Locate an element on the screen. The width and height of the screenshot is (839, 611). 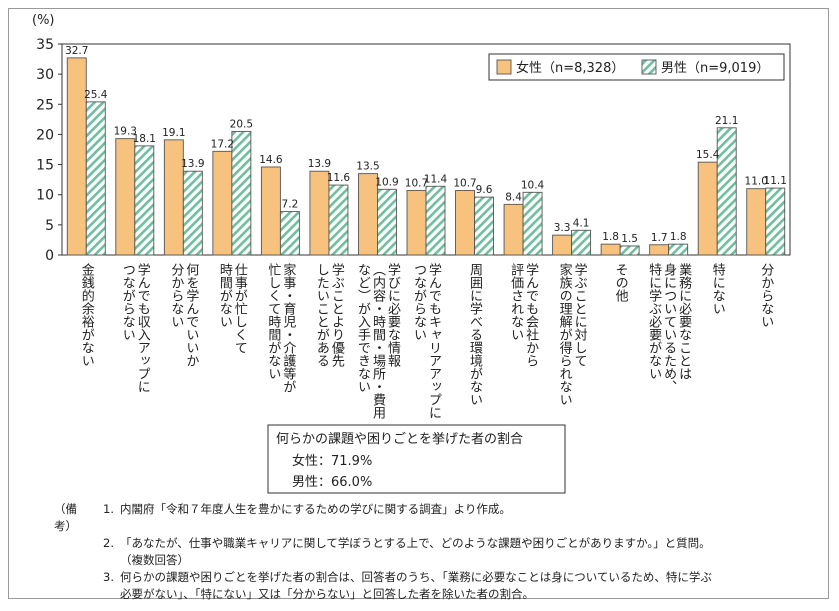
legend is located at coordinates (636, 67).